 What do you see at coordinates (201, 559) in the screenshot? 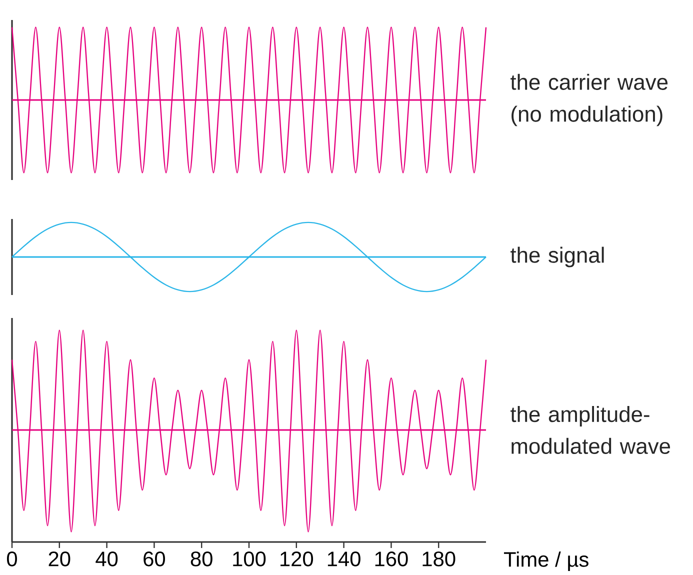
I see `x-tick-label: 80` at bounding box center [201, 559].